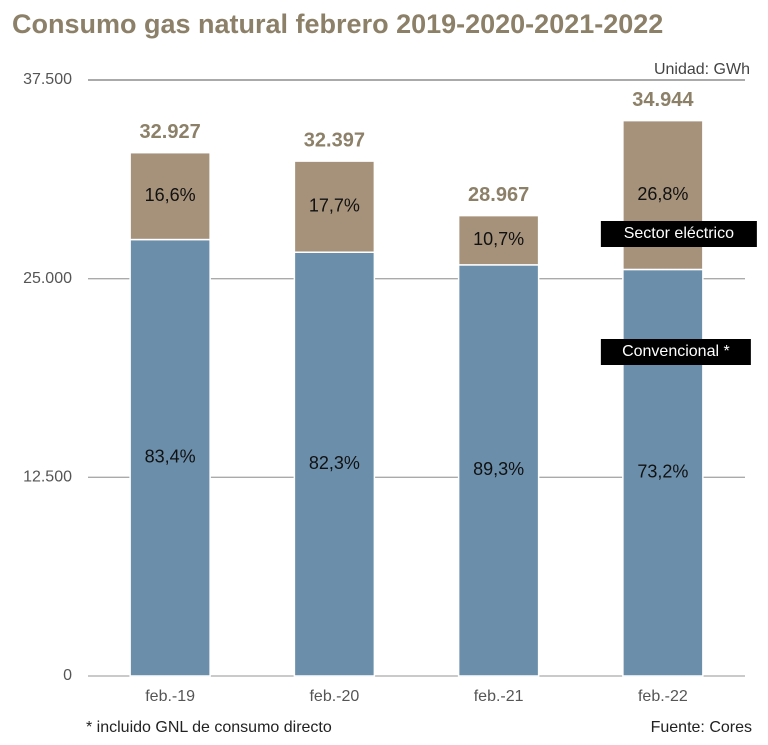 The width and height of the screenshot is (768, 745). Describe the element at coordinates (209, 727) in the screenshot. I see `footnote: * incluido GNL de consumo directo` at that location.